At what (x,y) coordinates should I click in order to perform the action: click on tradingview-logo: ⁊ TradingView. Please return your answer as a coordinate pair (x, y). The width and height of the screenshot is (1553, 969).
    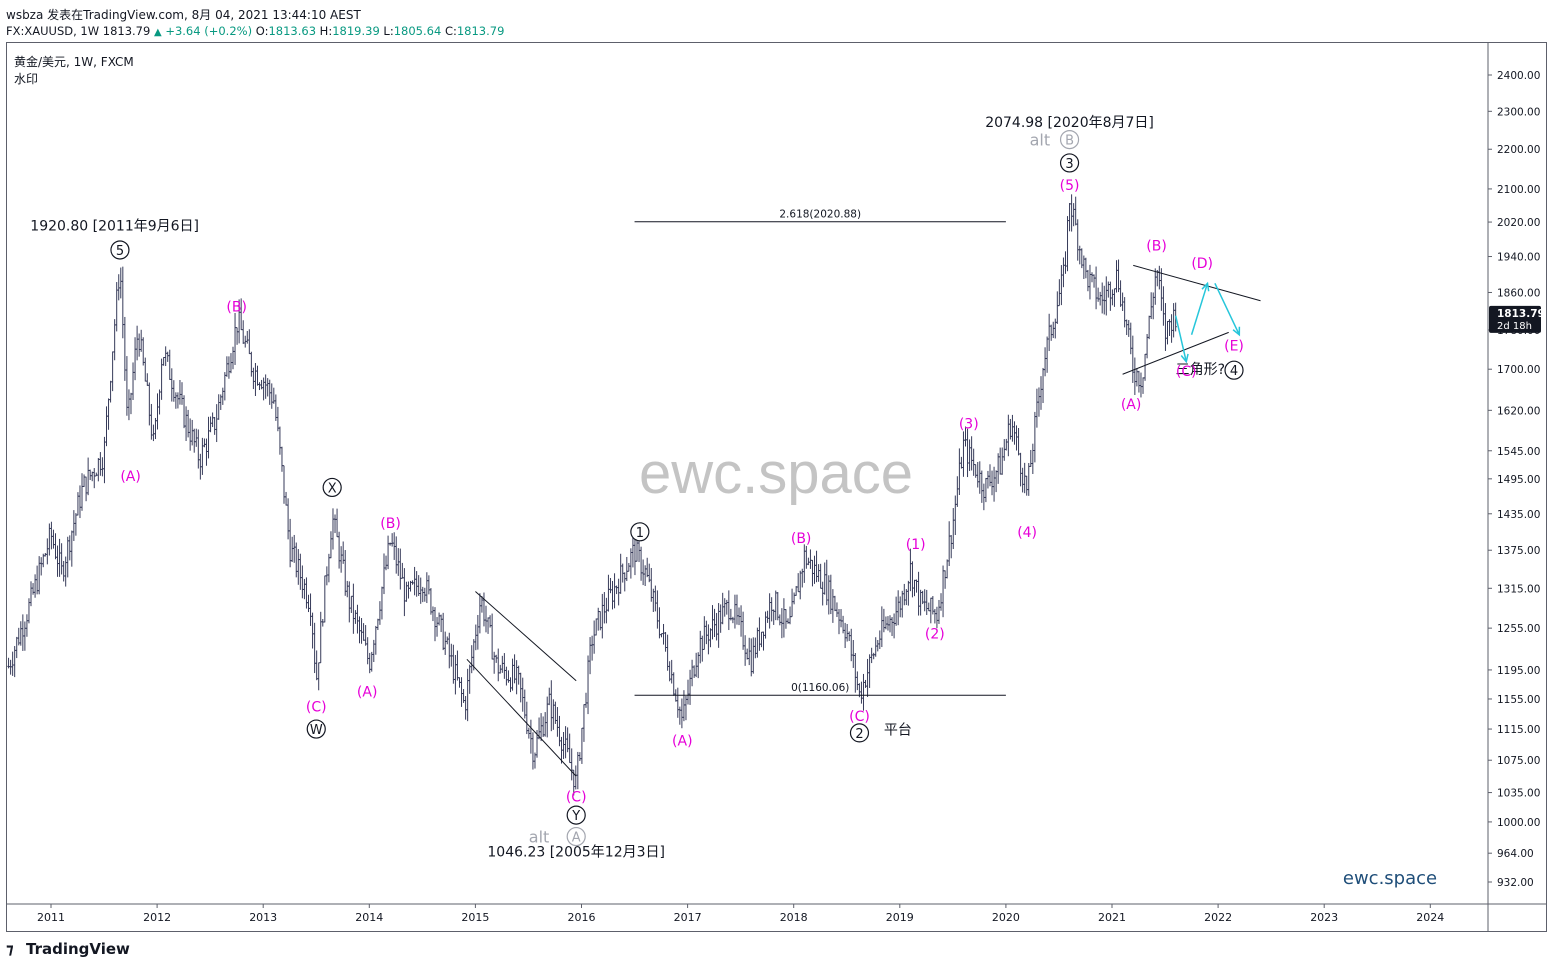
    Looking at the image, I should click on (68, 949).